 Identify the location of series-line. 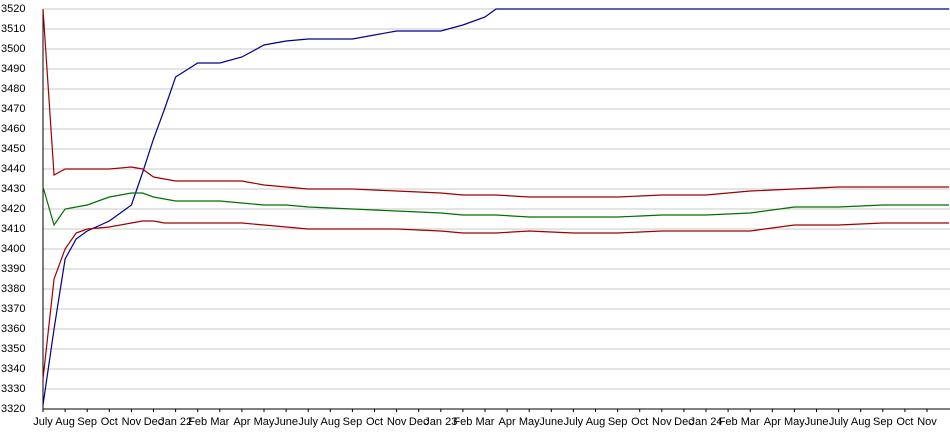
(496, 206).